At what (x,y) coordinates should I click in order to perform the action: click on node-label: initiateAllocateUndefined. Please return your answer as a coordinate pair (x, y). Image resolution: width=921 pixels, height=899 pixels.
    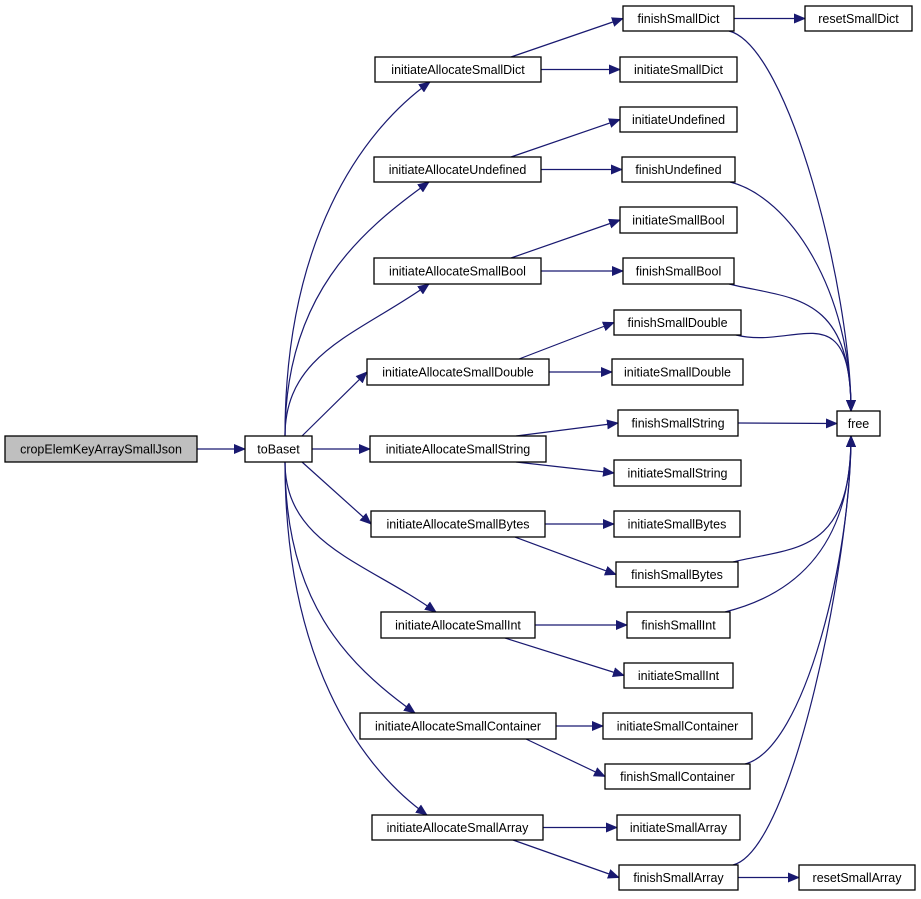
    Looking at the image, I should click on (458, 170).